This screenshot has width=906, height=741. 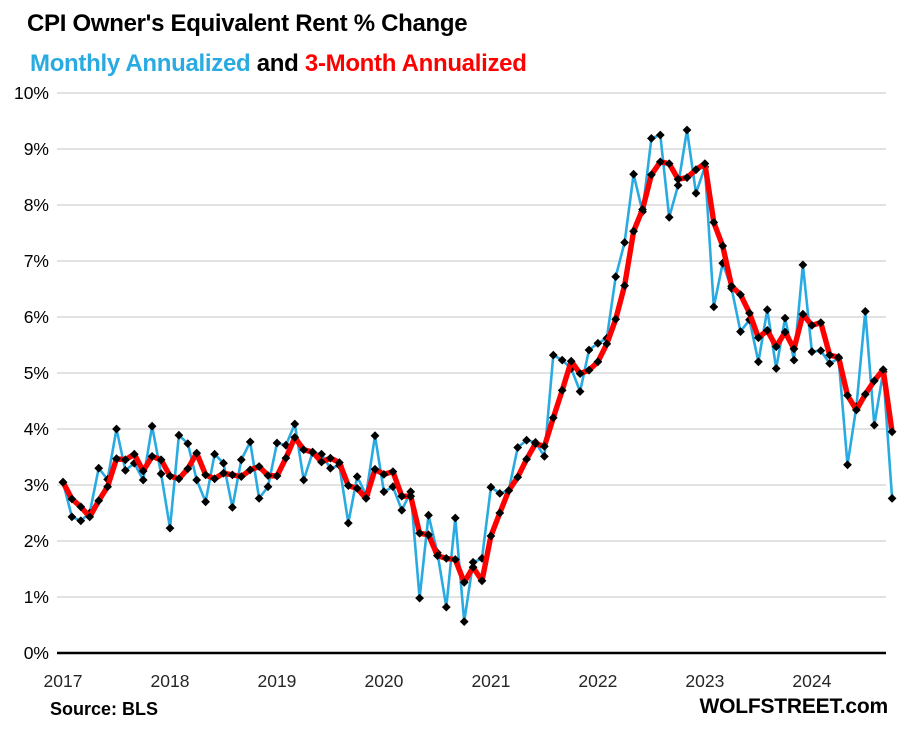 I want to click on y-axis-label: 1%, so click(x=36, y=597).